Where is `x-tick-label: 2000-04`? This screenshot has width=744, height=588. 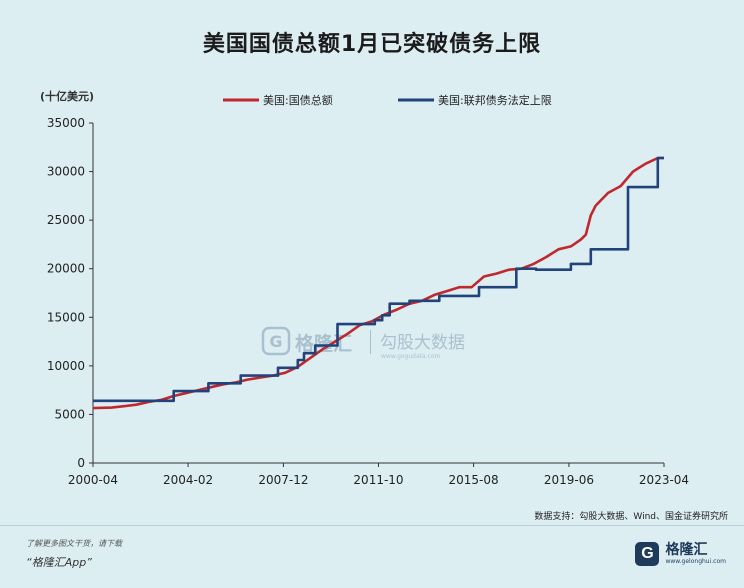
x-tick-label: 2000-04 is located at coordinates (93, 480).